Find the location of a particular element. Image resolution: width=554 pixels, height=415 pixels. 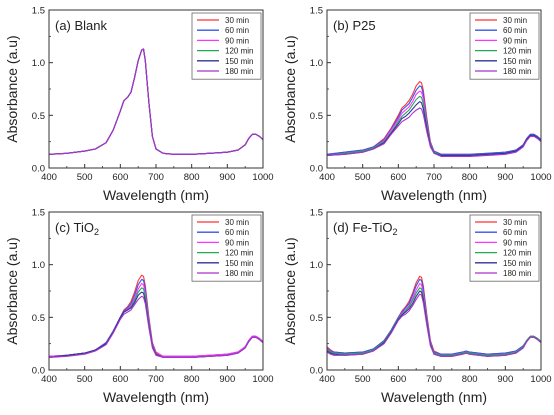

legend-label: 30 min is located at coordinates (515, 20).